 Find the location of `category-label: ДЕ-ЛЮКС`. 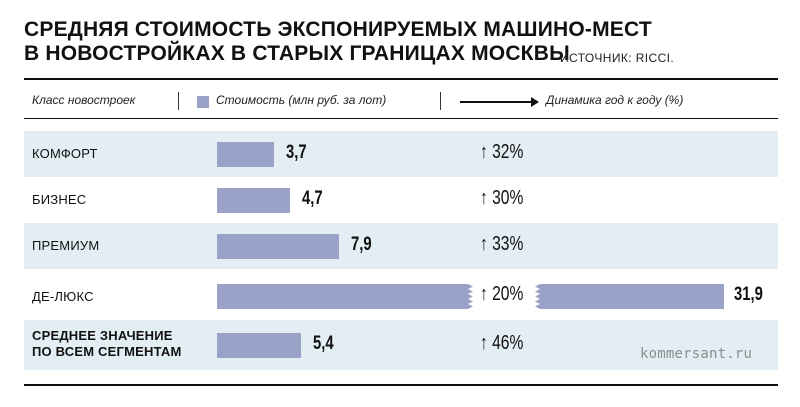

category-label: ДЕ-ЛЮКС is located at coordinates (63, 296).